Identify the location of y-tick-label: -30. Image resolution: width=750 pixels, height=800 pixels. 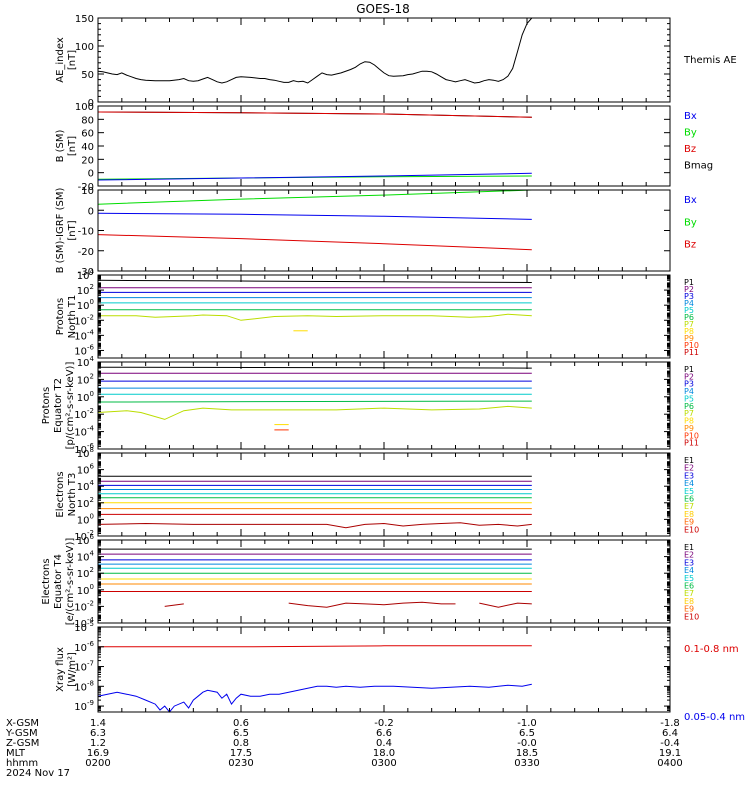
(86, 272).